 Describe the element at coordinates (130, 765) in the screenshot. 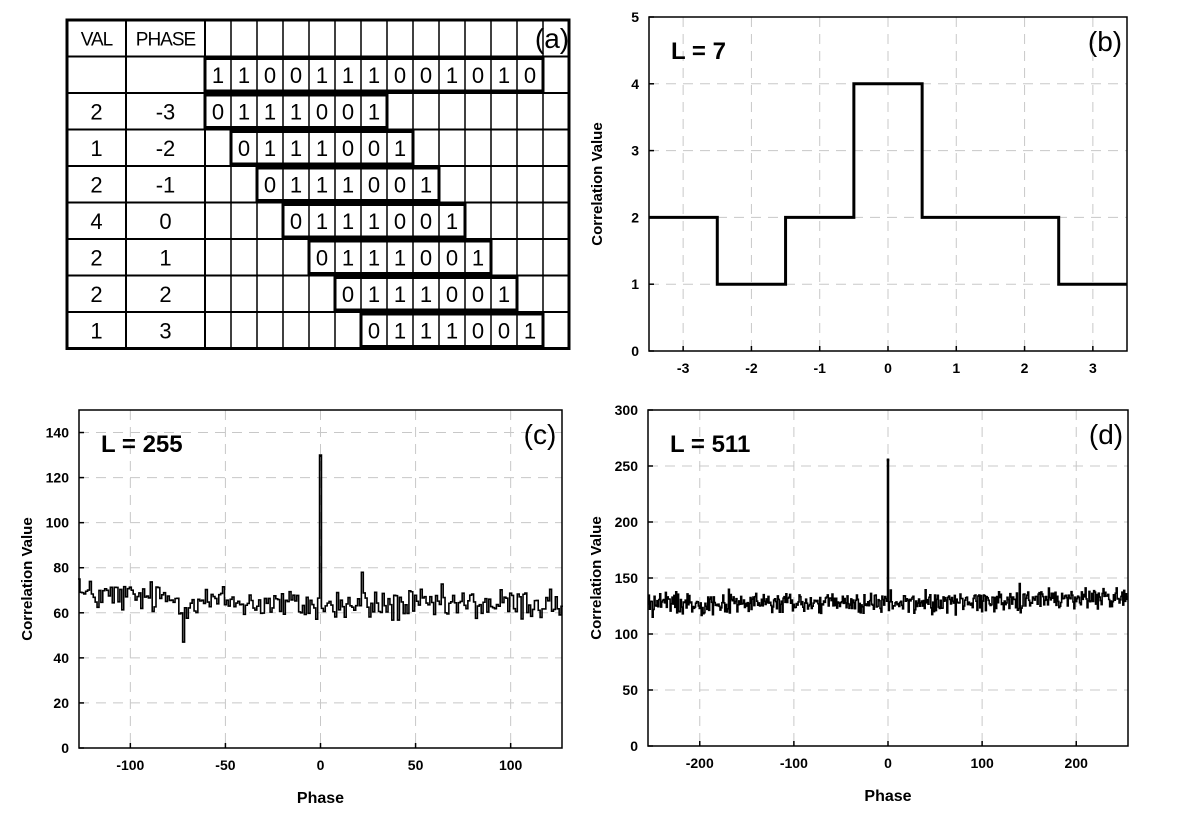

I see `x-tick-label: -100` at that location.